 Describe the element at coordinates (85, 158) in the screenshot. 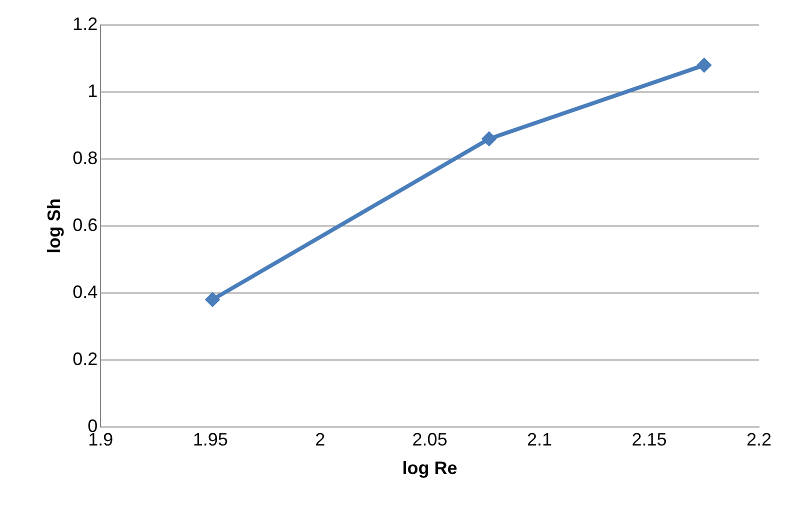

I see `y-tick-label: 0.8` at that location.